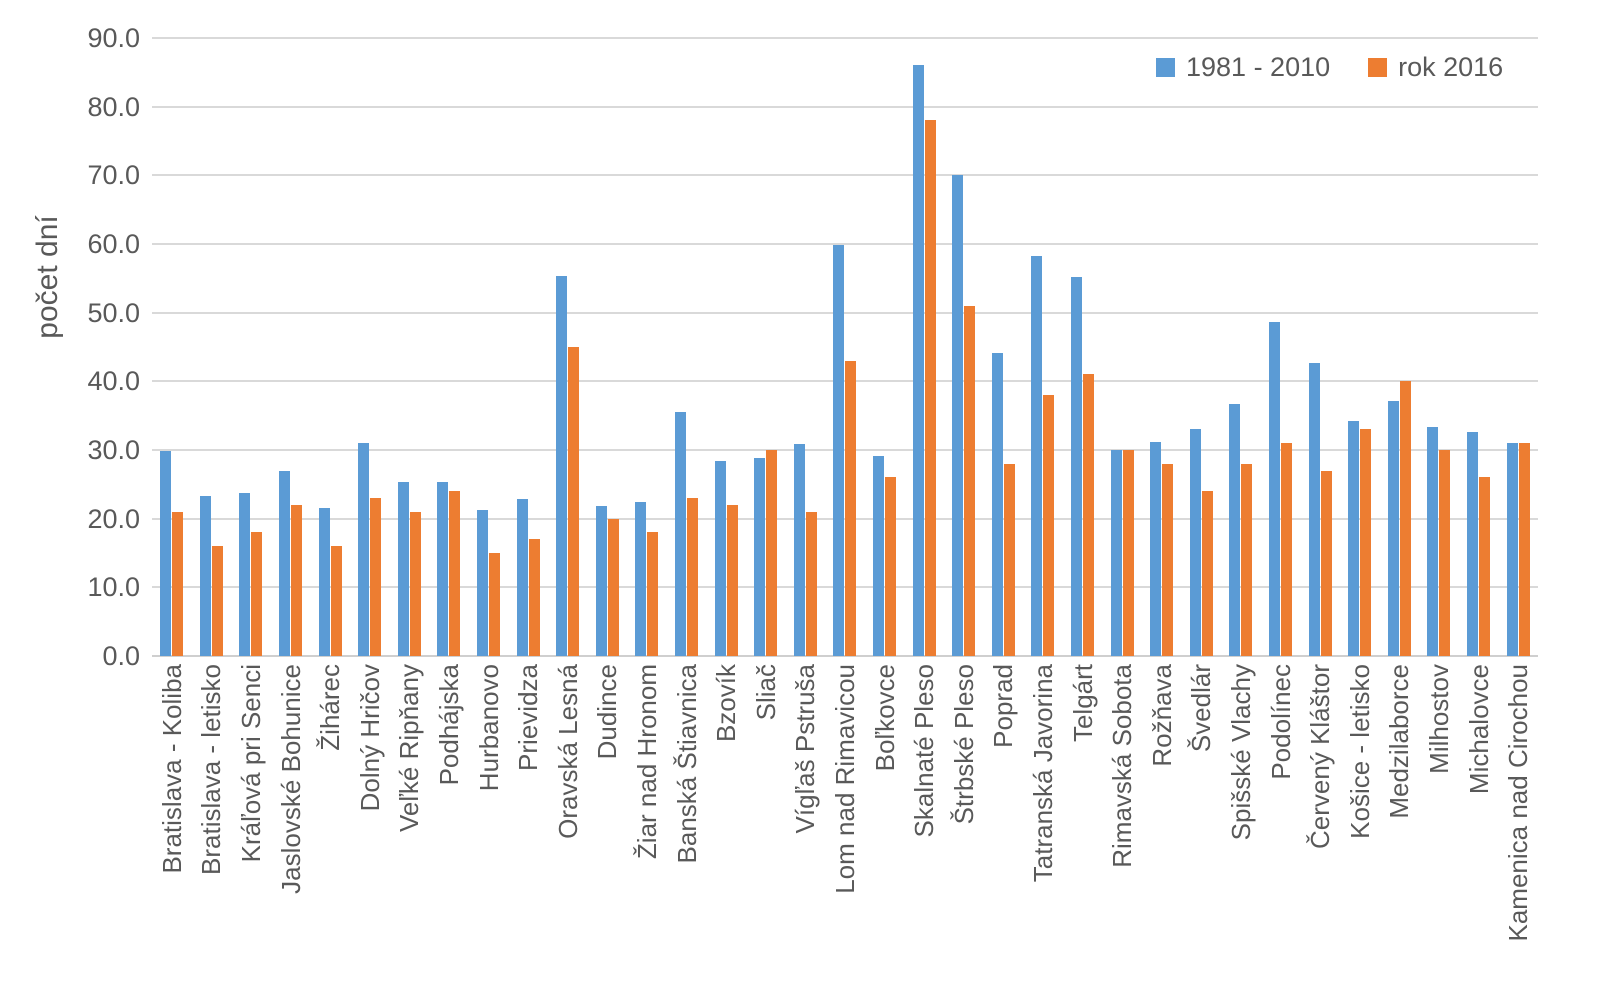  Describe the element at coordinates (528, 717) in the screenshot. I see `x-category-label: Prievidza` at that location.